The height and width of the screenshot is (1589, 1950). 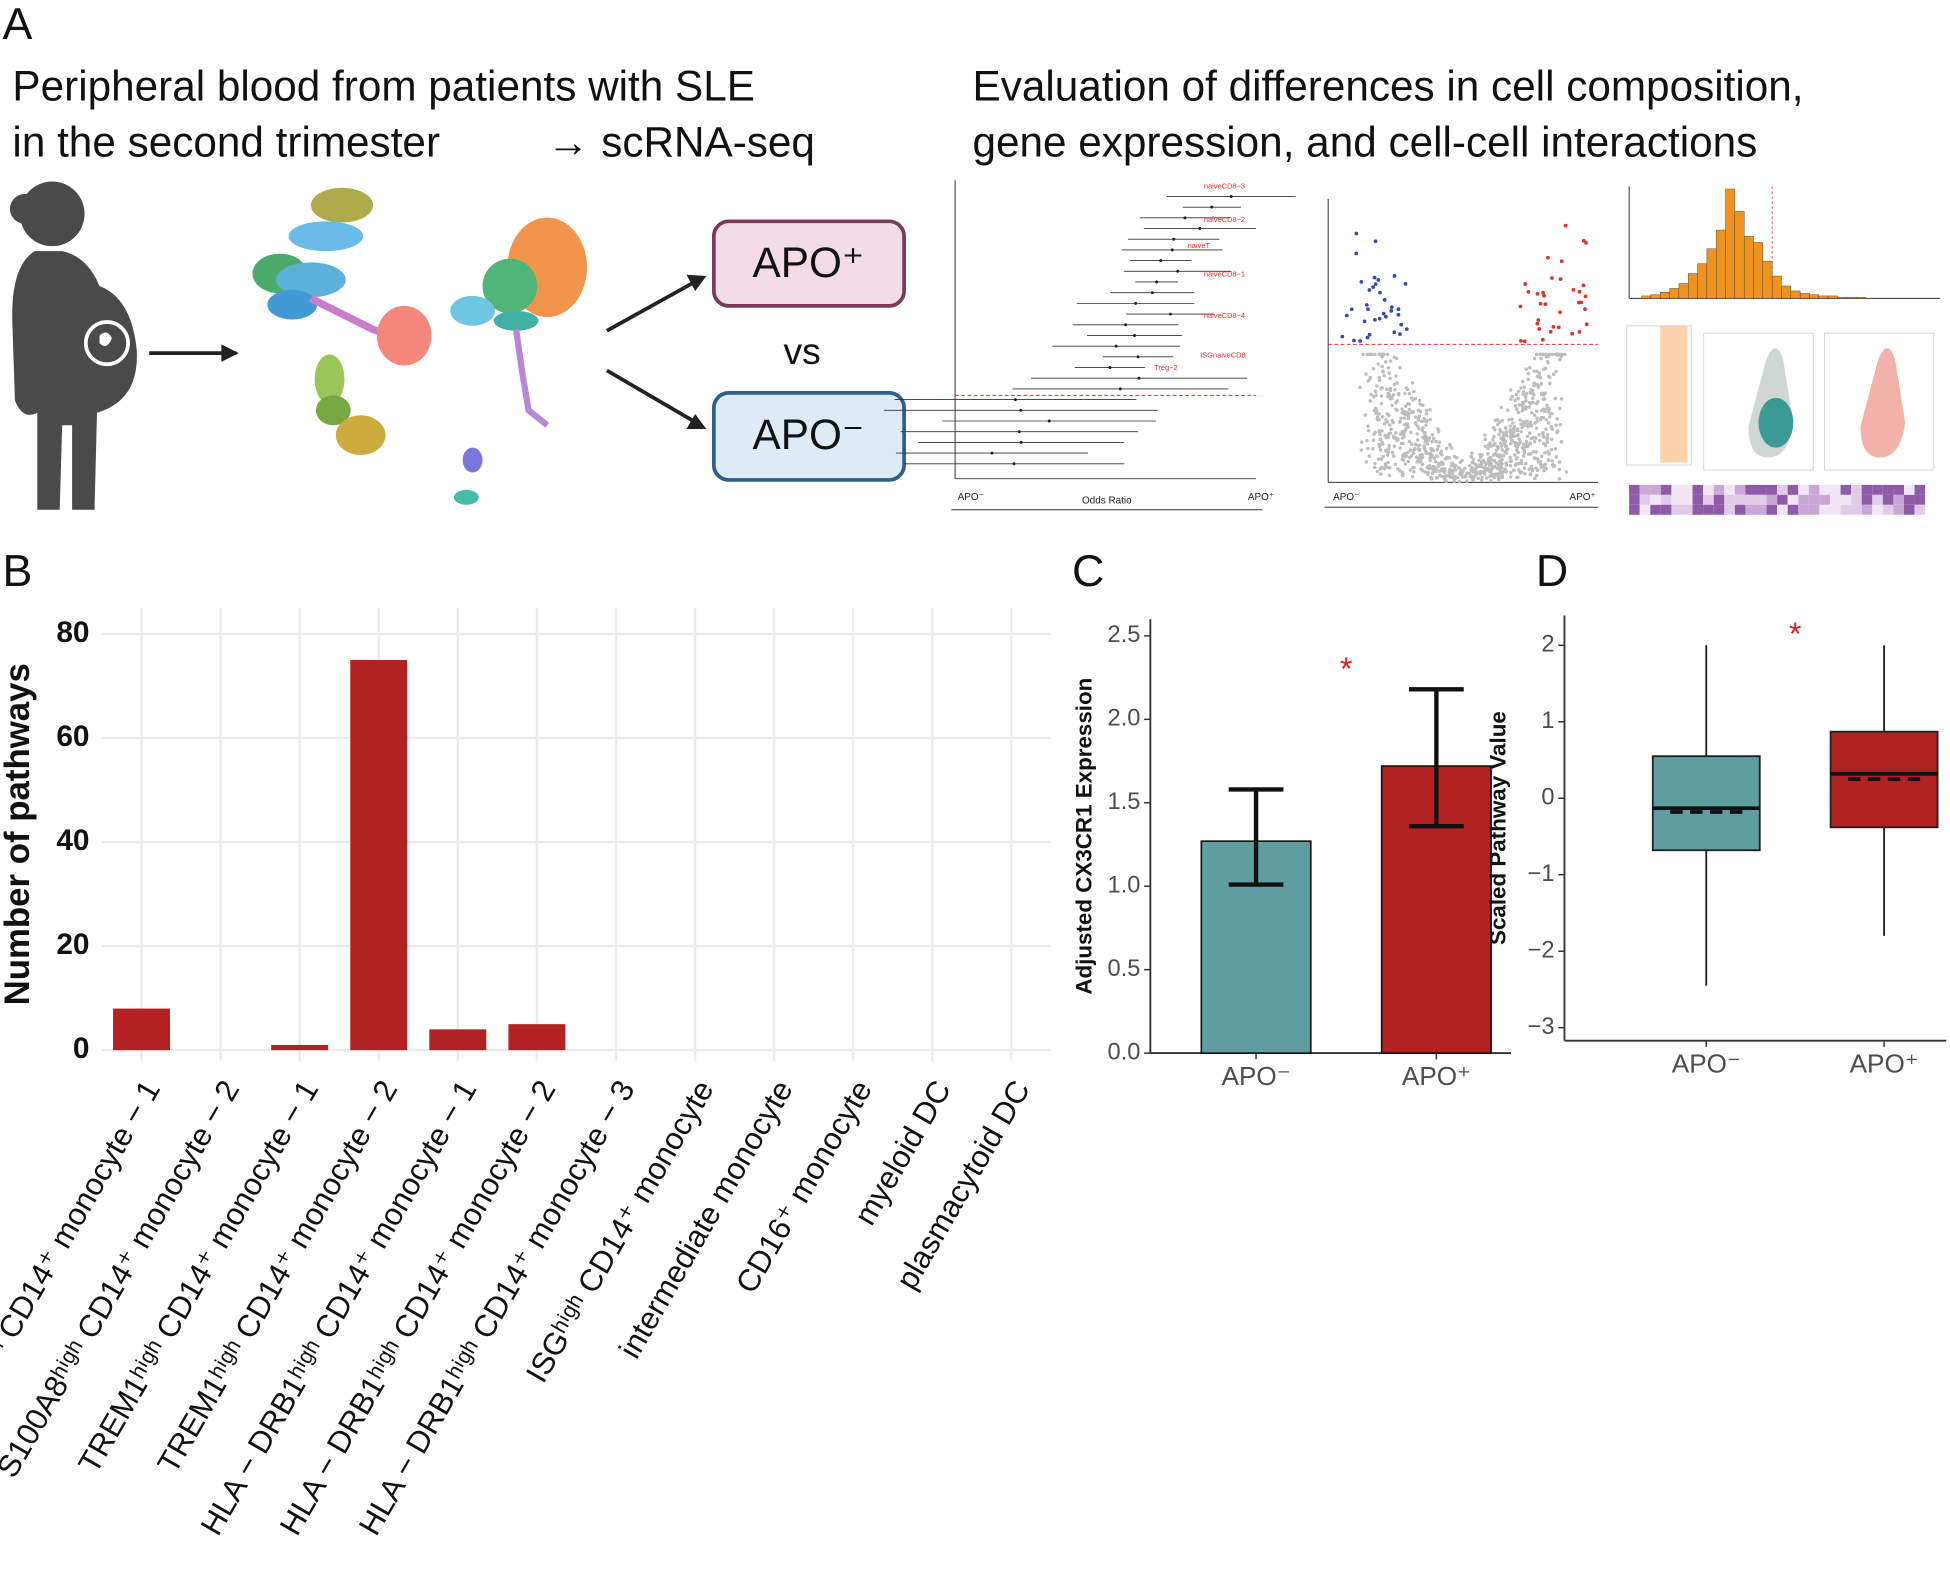 What do you see at coordinates (1436, 1076) in the screenshot?
I see `x-tick-label: APO⁺` at bounding box center [1436, 1076].